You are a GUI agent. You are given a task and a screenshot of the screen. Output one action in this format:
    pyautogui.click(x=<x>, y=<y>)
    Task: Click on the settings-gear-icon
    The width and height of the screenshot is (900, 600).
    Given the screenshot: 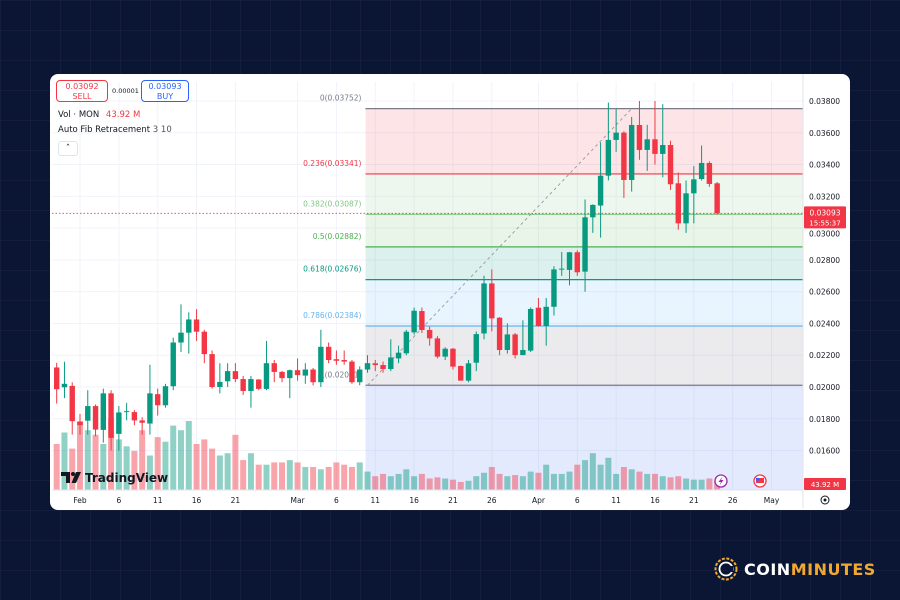 What is the action you would take?
    pyautogui.click(x=825, y=500)
    